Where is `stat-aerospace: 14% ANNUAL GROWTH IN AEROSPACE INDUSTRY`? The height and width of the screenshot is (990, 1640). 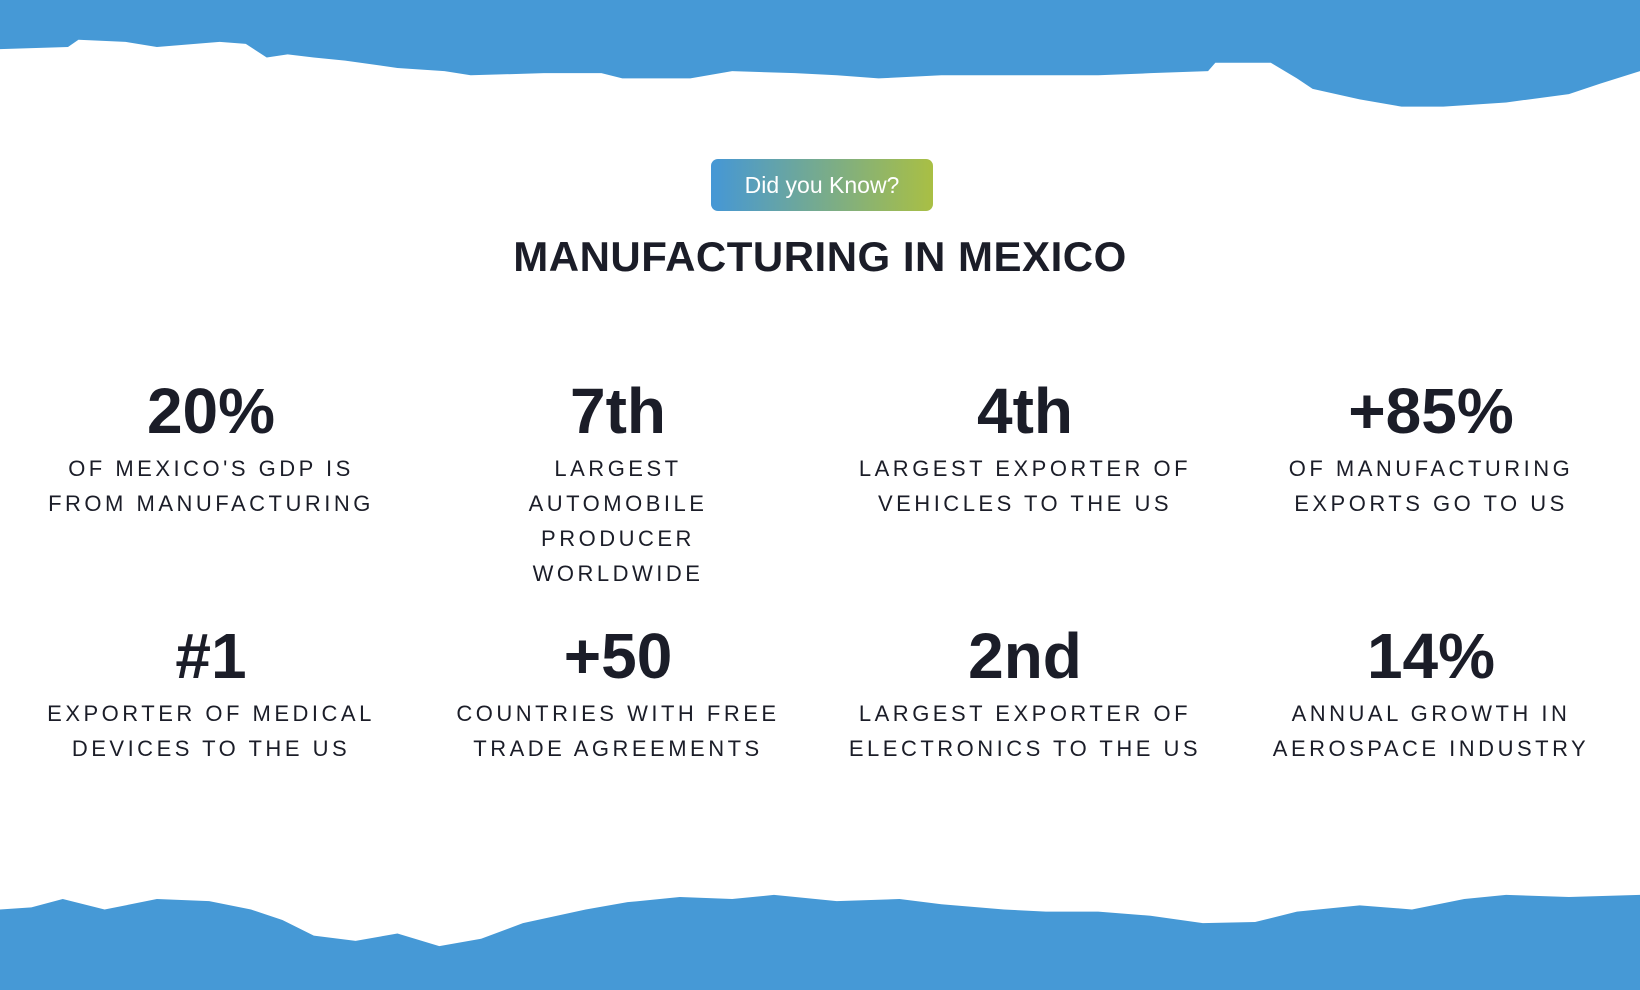 stat-aerospace: 14% ANNUAL GROWTH IN AEROSPACE INDUSTRY is located at coordinates (1431, 693).